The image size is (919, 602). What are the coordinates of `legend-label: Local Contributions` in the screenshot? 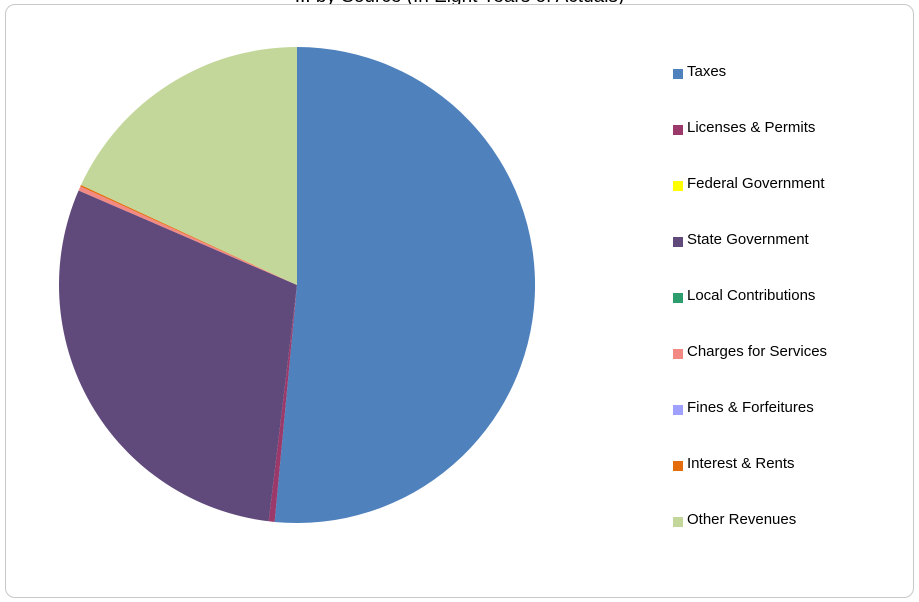 It's located at (751, 295).